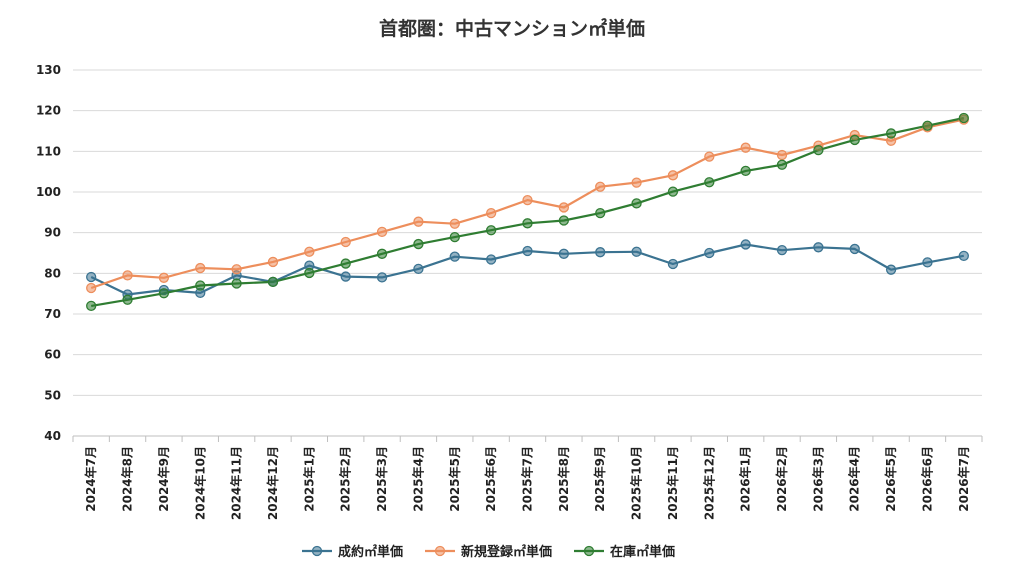 This screenshot has height=576, width=1024. What do you see at coordinates (48, 70) in the screenshot?
I see `y-tick-label: 130` at bounding box center [48, 70].